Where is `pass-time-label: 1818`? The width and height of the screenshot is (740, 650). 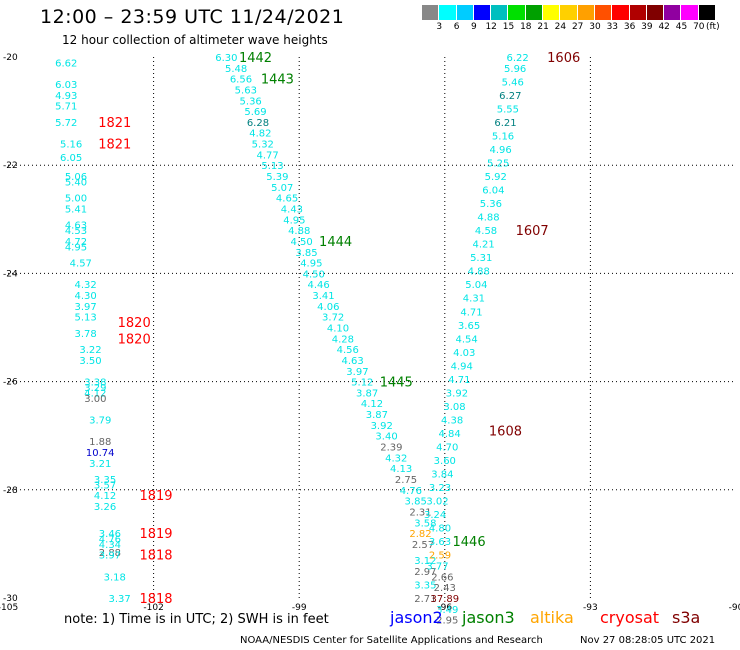
pass-time-label: 1818 is located at coordinates (155, 556).